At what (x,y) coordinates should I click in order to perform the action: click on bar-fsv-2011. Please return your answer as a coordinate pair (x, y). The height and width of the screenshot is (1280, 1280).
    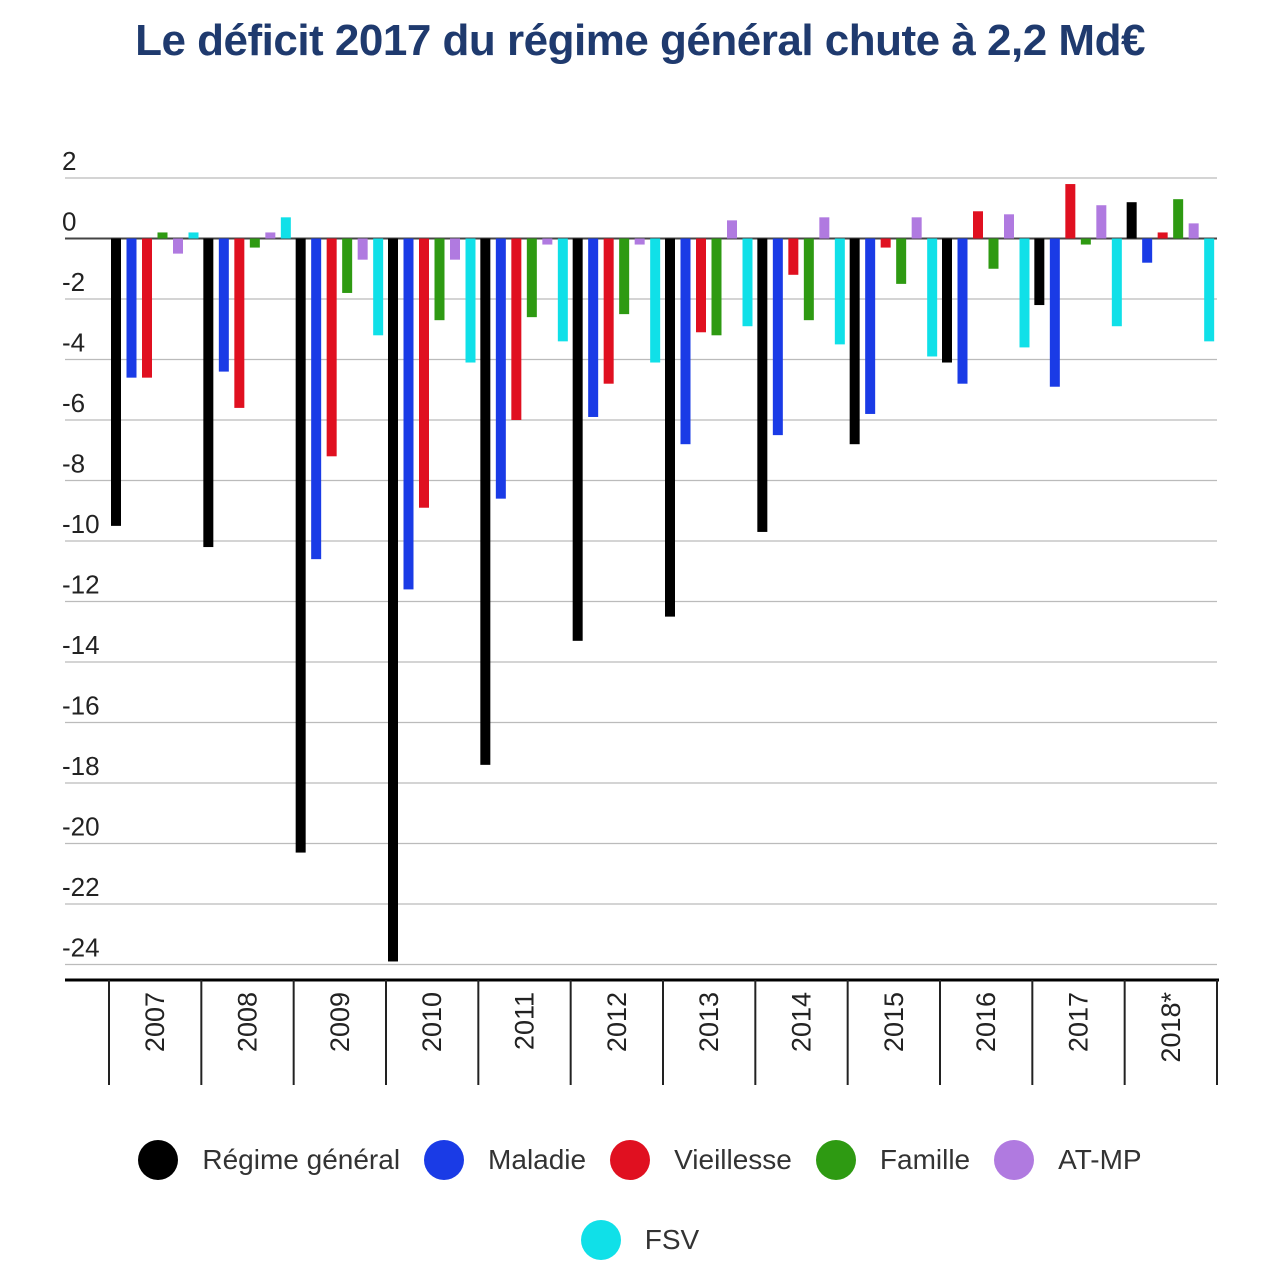
    Looking at the image, I should click on (562, 290).